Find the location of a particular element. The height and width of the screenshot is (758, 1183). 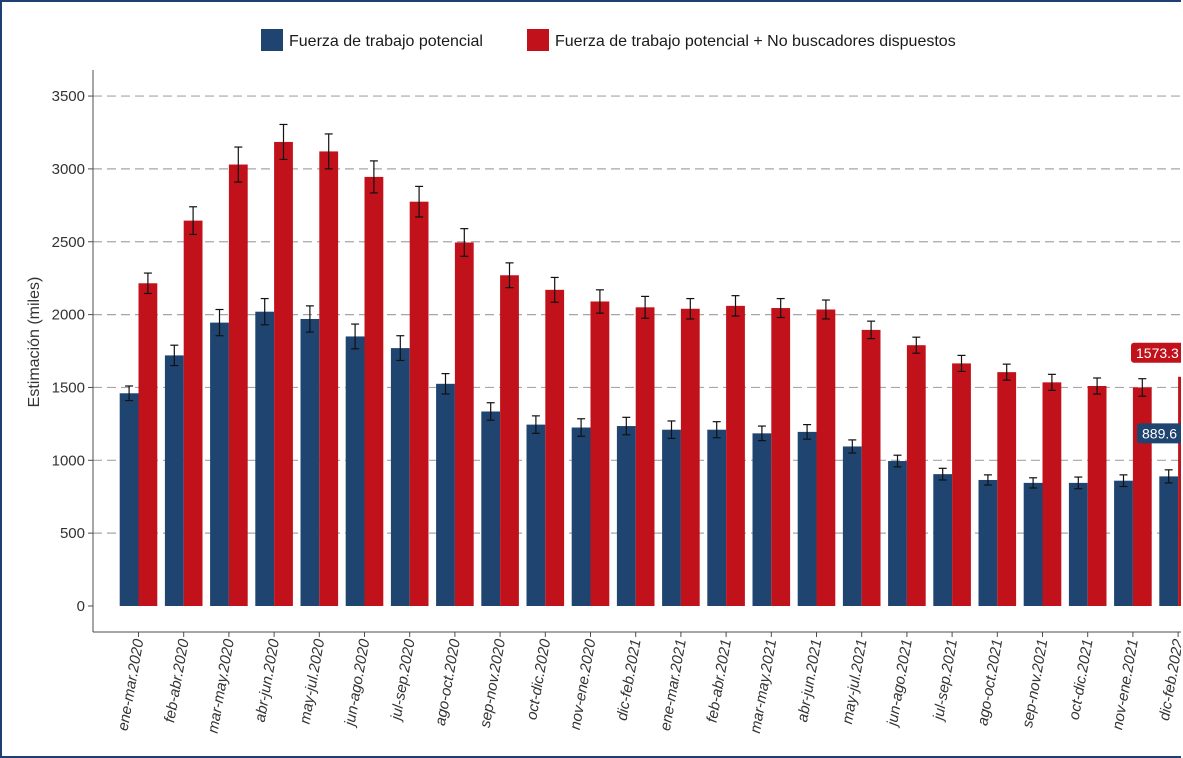

x-tick-label: may-jul.2021 is located at coordinates (855, 682).